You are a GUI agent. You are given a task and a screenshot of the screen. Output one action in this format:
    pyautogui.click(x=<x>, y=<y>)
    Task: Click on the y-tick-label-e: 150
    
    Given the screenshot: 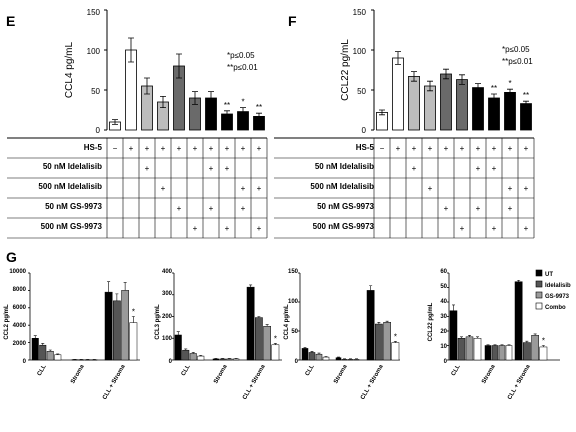 What is the action you would take?
    pyautogui.click(x=94, y=12)
    